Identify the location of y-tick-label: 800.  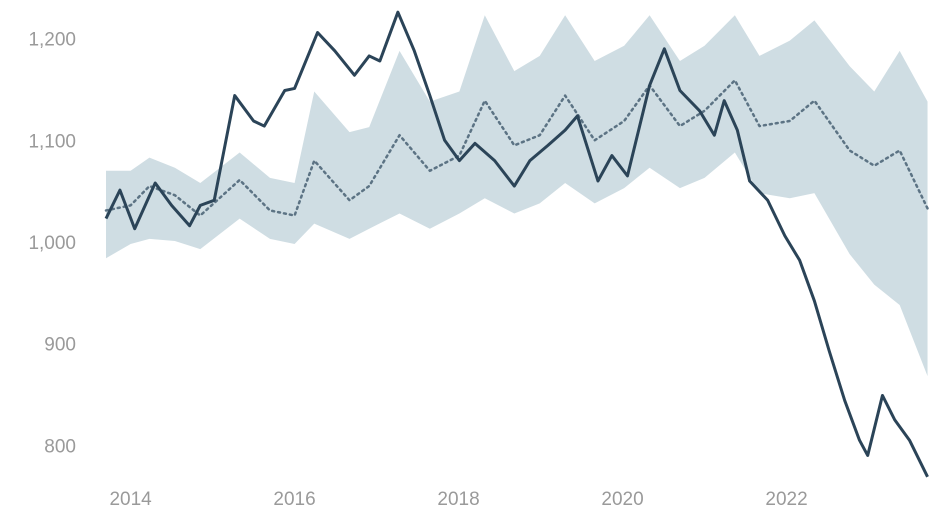
(60, 446).